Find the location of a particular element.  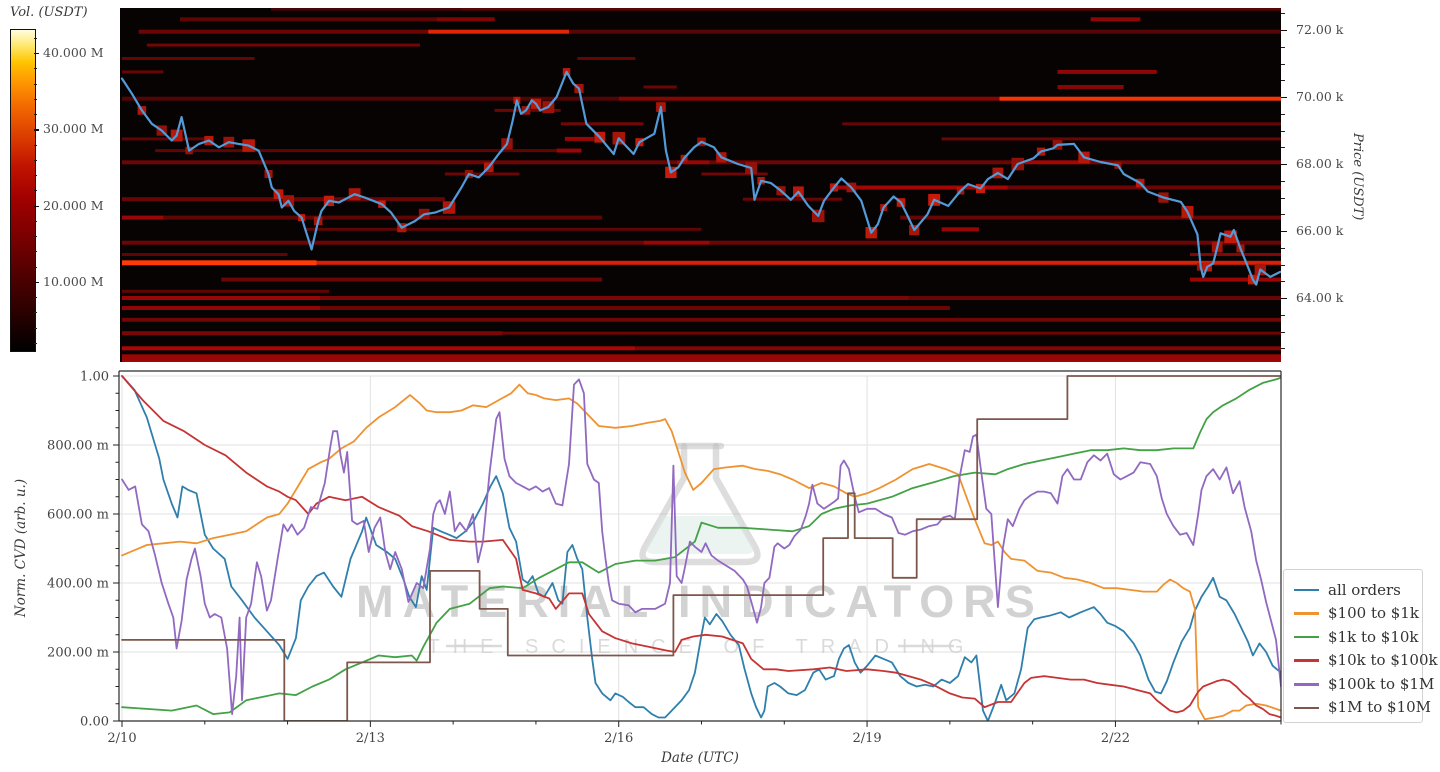

y-tick-label: 1.00 is located at coordinates (94, 377).